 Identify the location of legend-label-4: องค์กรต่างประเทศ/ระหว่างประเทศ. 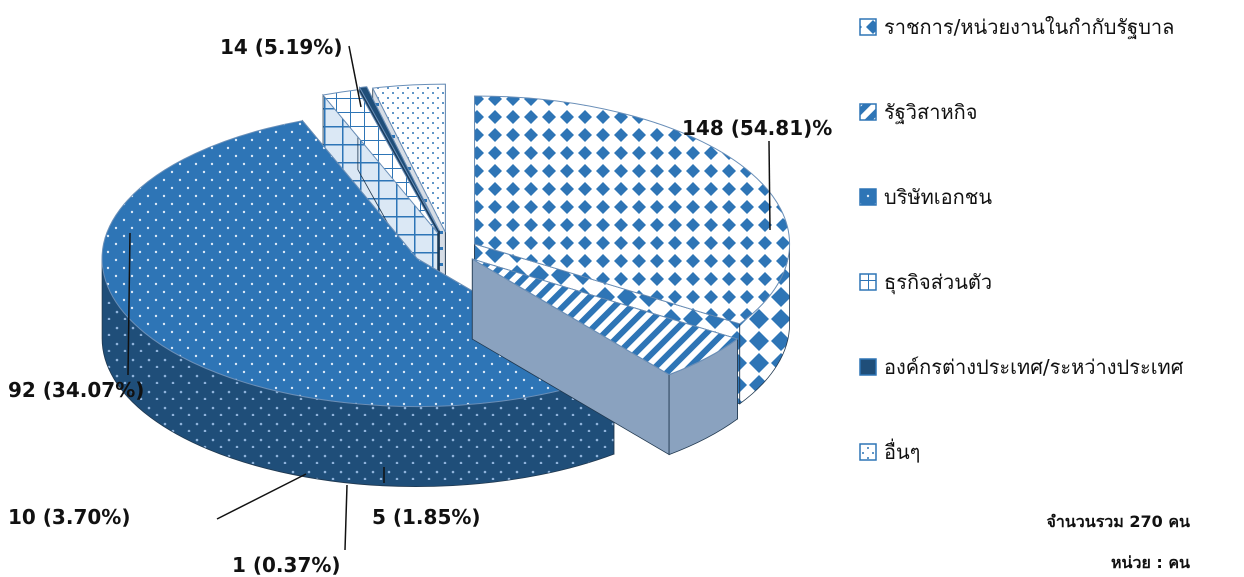
(1034, 367).